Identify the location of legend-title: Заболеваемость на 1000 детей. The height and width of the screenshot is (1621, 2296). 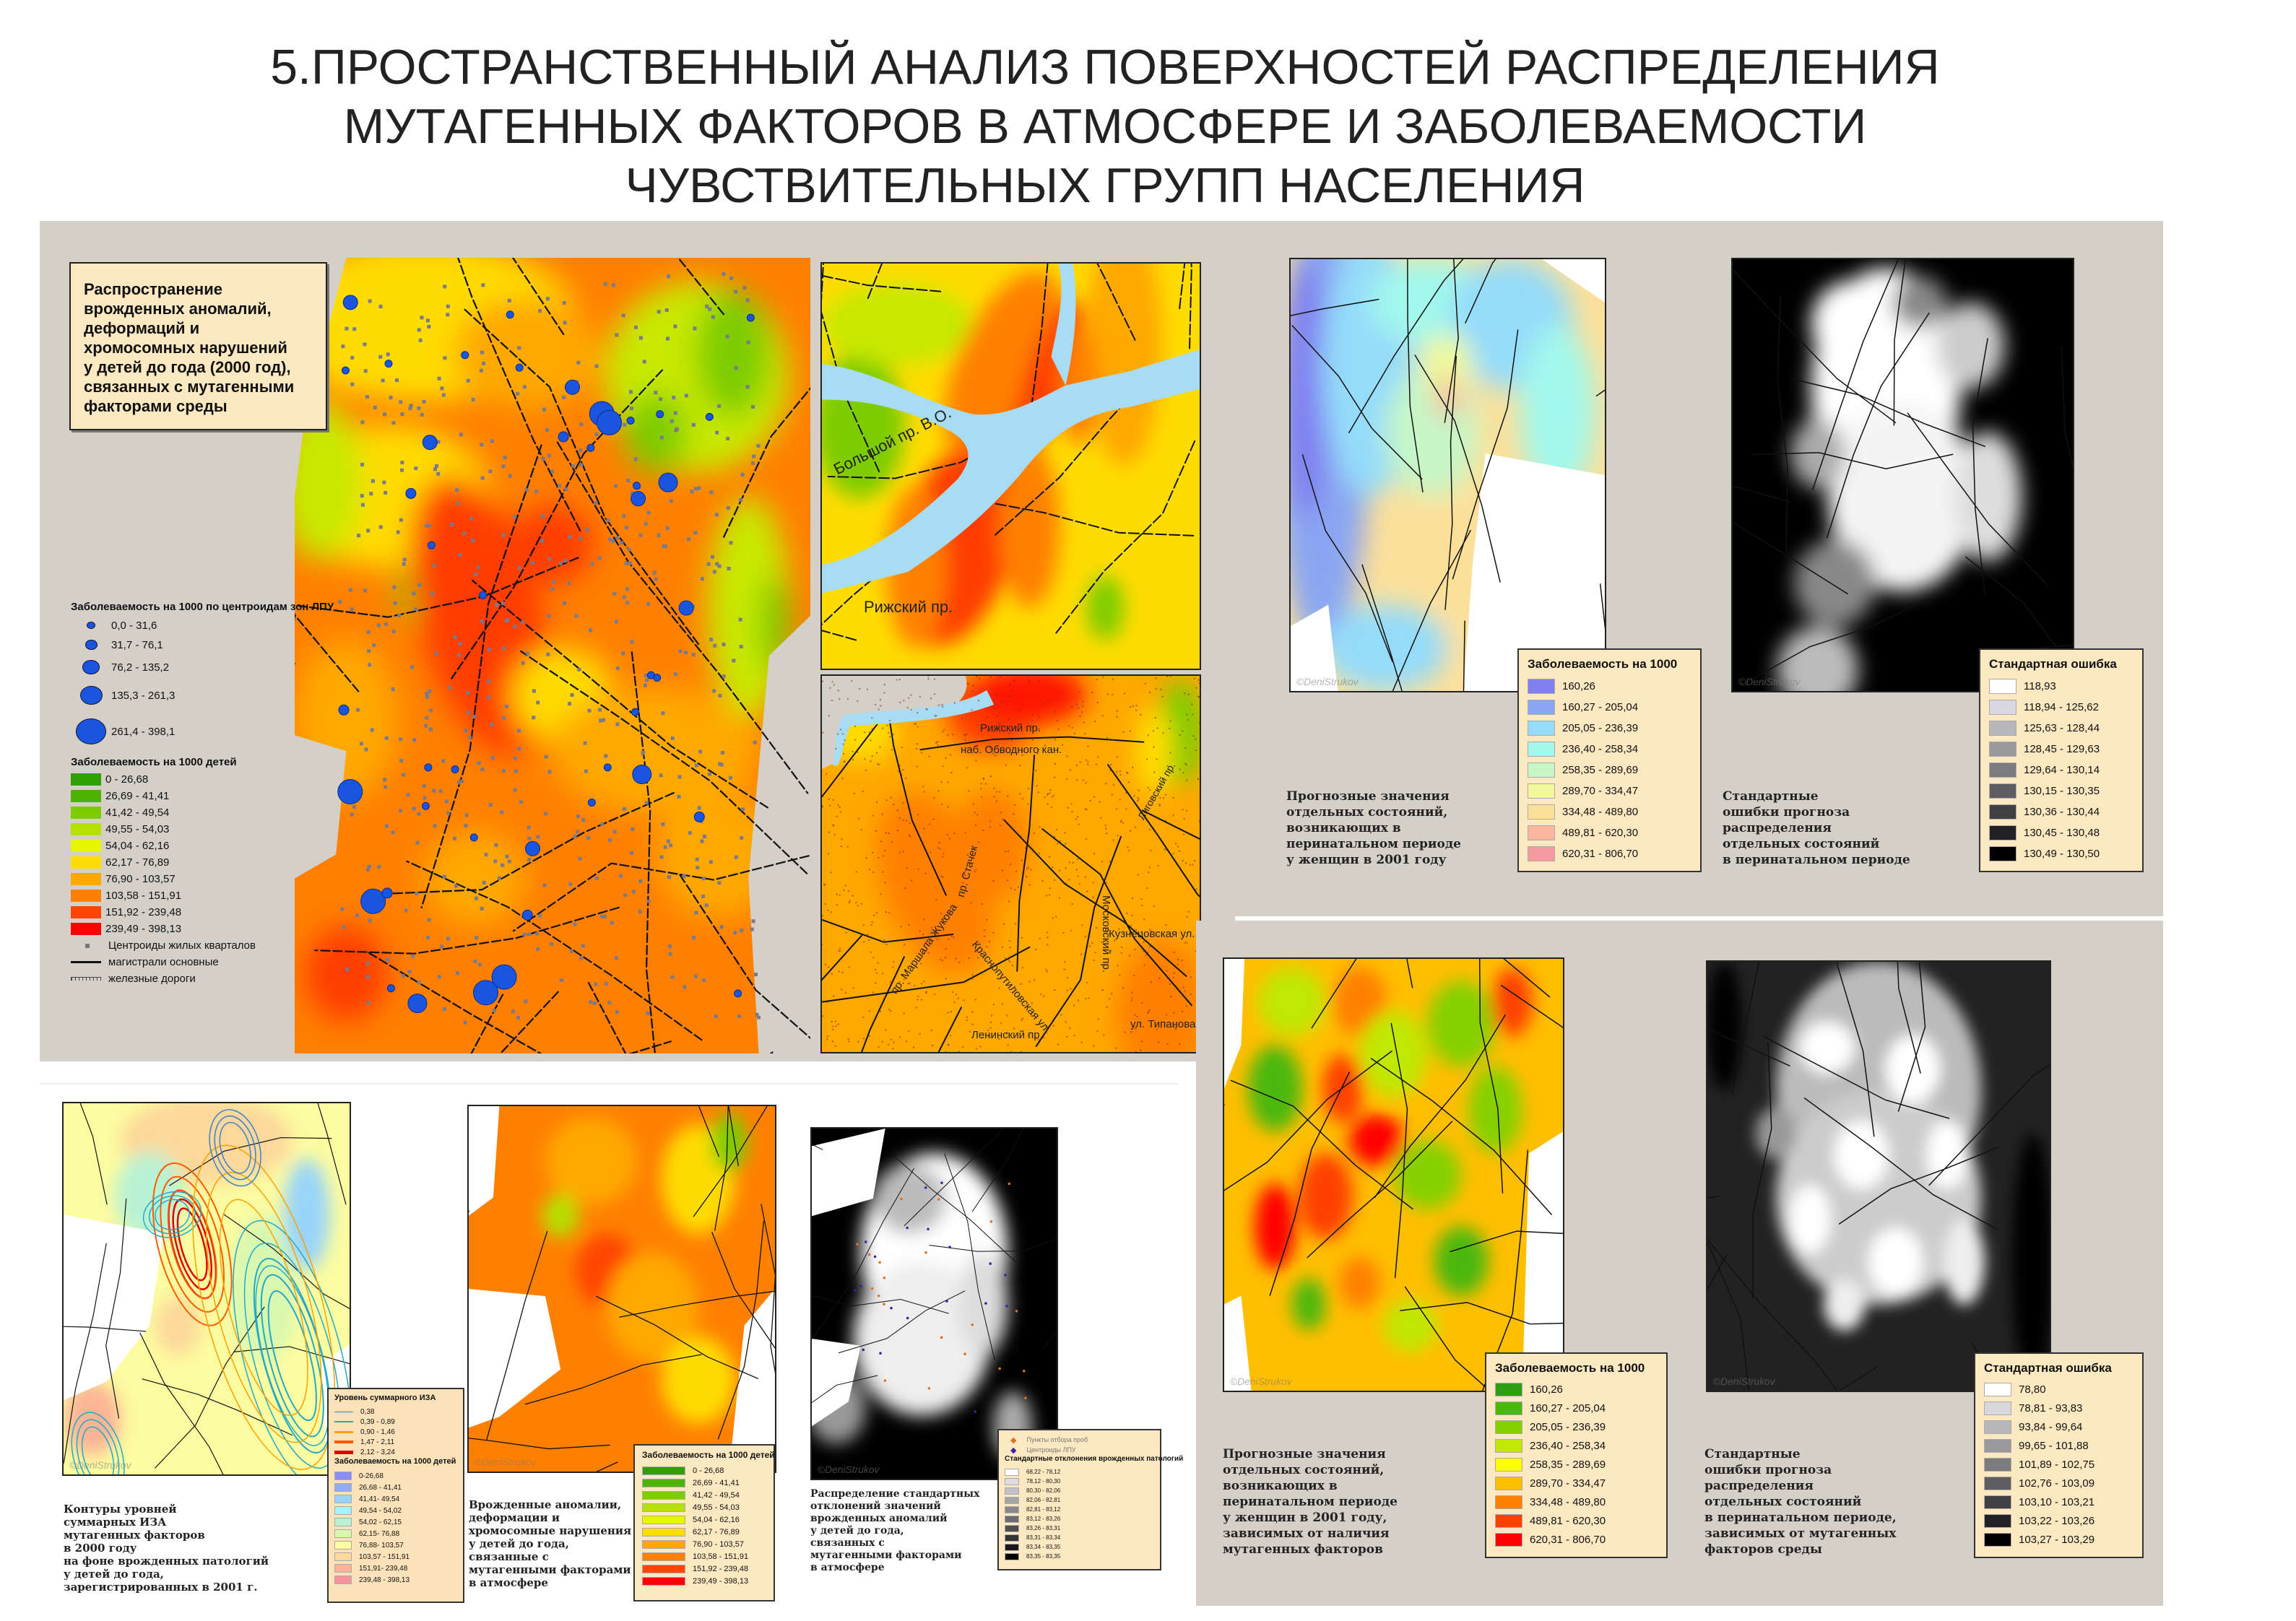
(708, 1455).